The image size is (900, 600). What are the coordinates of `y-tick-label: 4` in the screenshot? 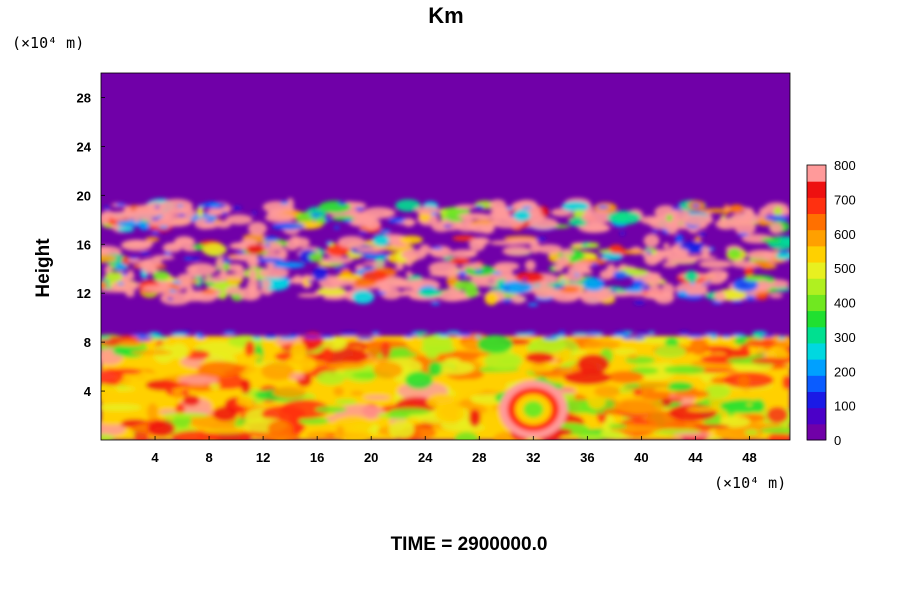 It's located at (88, 391).